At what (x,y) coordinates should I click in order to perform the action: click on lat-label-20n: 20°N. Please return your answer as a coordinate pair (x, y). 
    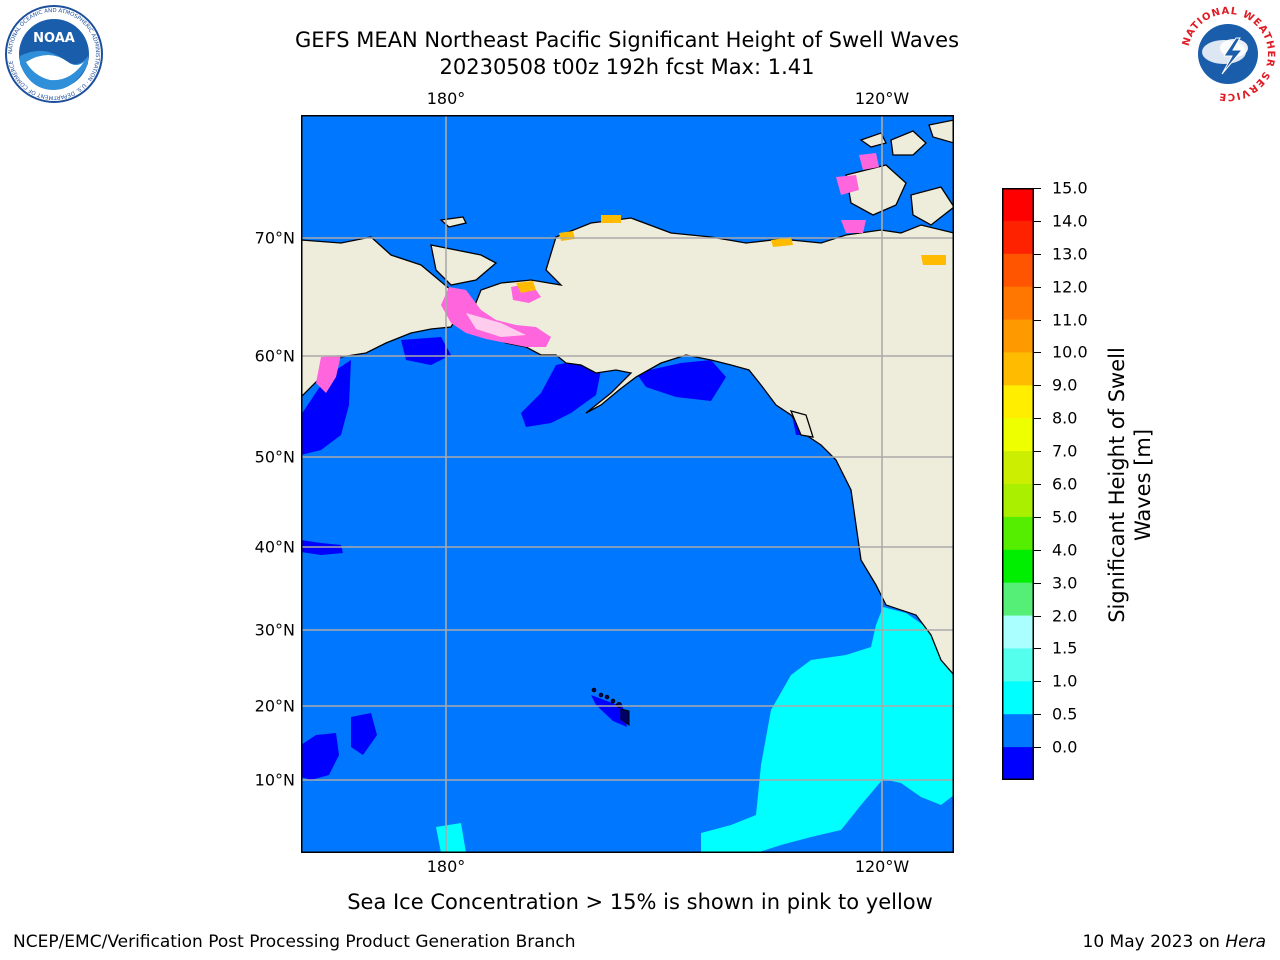
    Looking at the image, I should click on (274, 706).